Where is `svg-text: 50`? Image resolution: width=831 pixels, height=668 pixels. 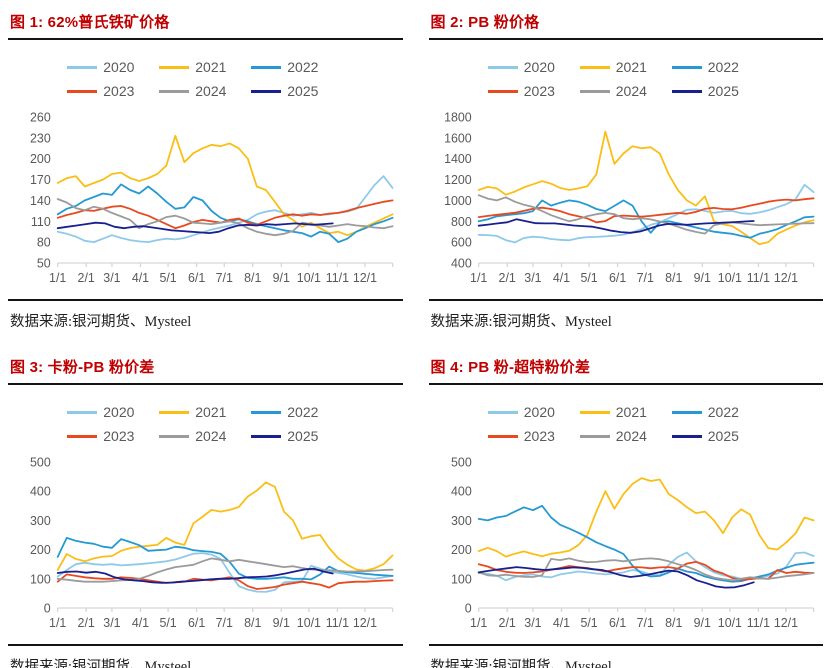 svg-text: 50 is located at coordinates (44, 263).